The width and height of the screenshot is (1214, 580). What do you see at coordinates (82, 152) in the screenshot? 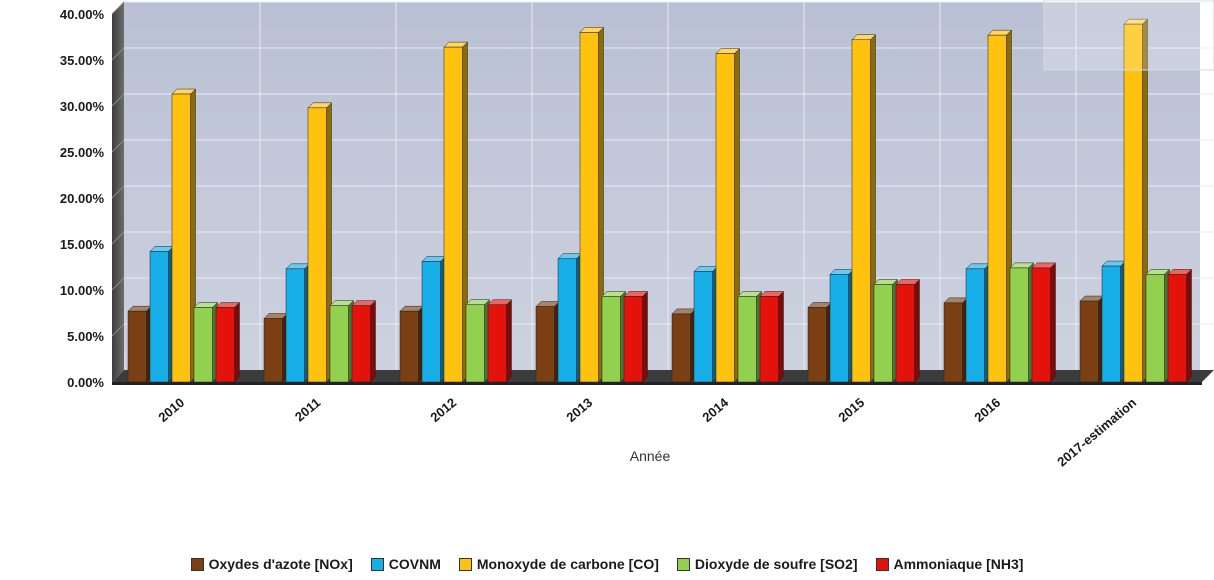
I see `y-tick-label: 25.00%` at bounding box center [82, 152].